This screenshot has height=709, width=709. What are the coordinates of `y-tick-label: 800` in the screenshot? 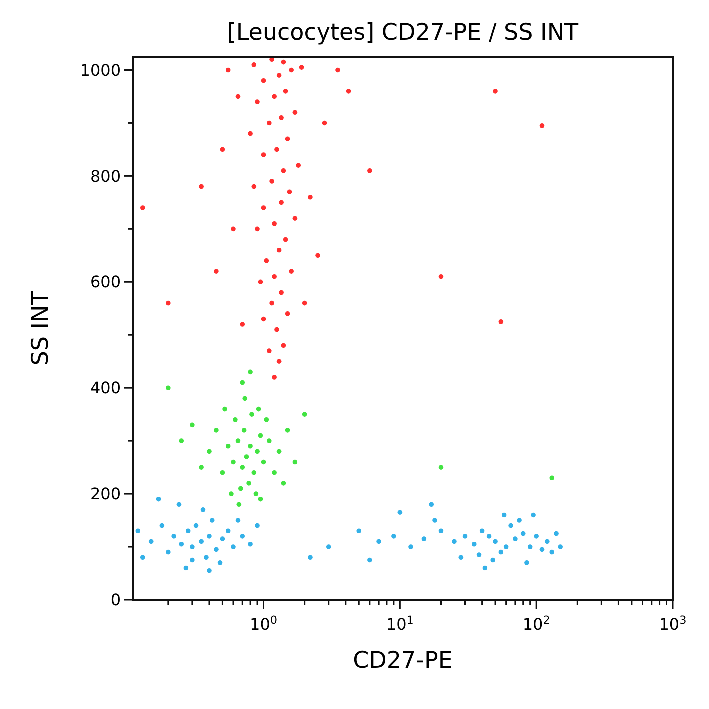 It's located at (105, 176).